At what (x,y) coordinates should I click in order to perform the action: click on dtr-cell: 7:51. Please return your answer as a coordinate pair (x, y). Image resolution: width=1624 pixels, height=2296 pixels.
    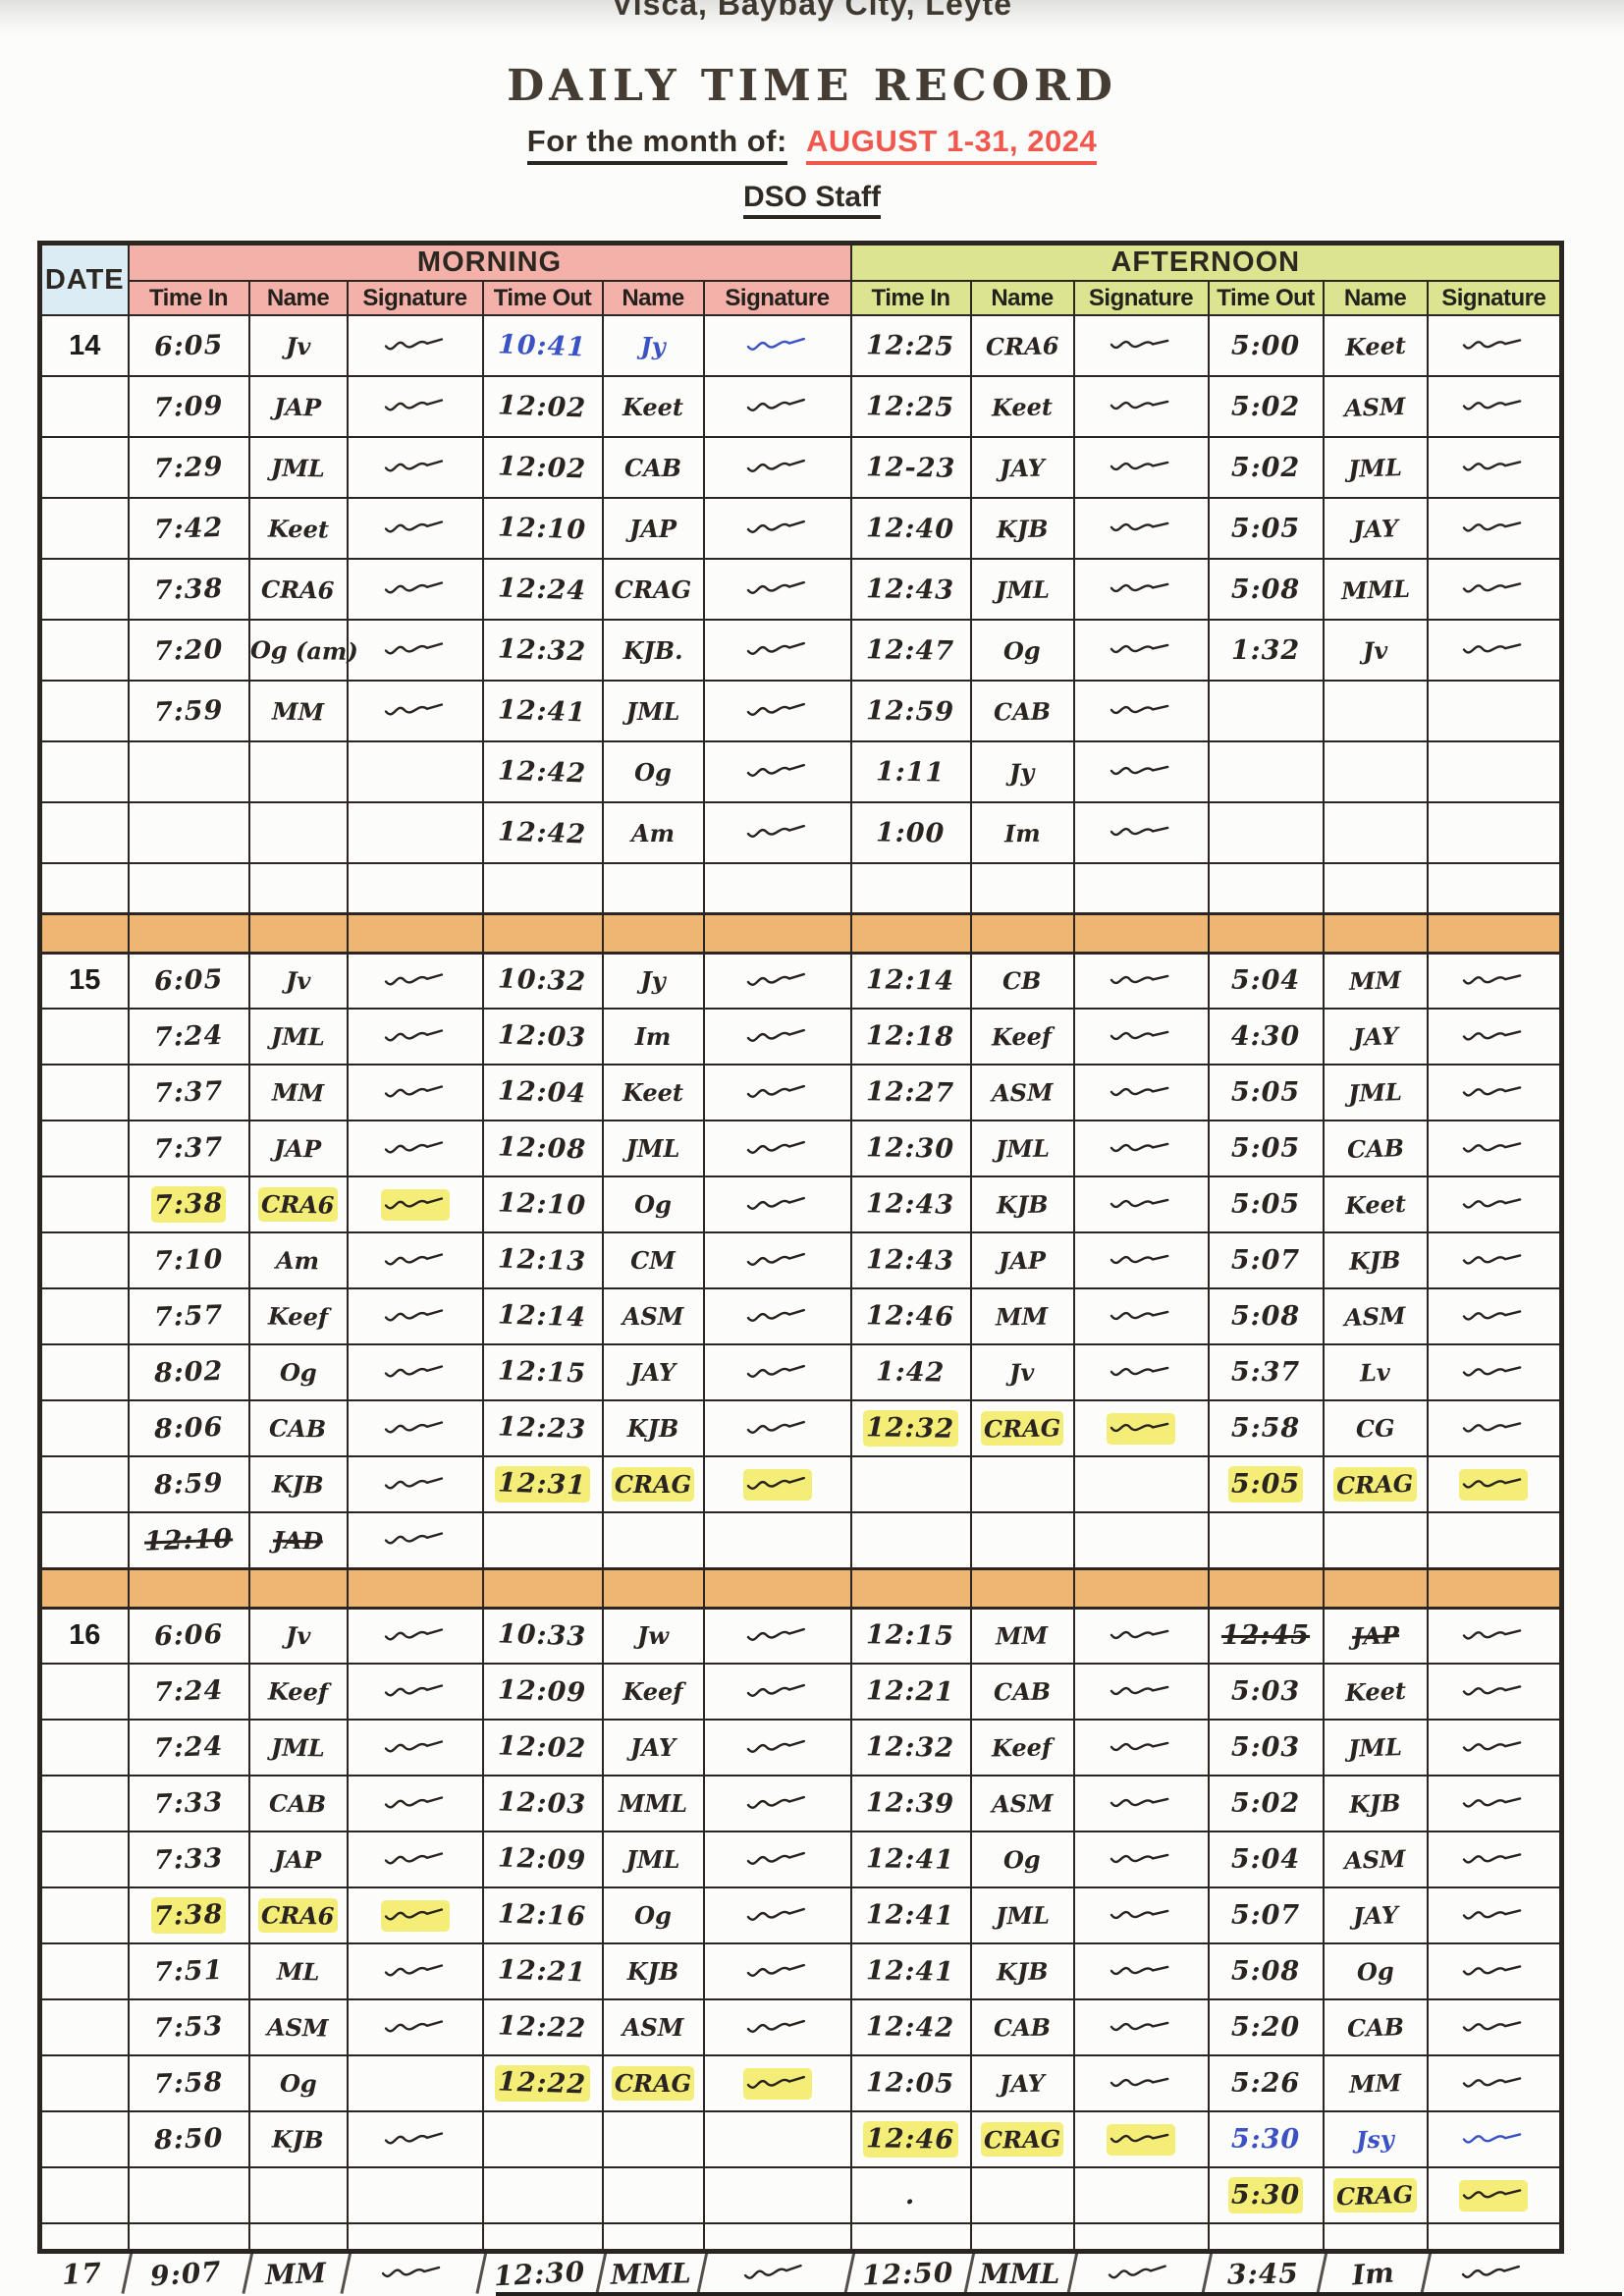
    Looking at the image, I should click on (188, 1971).